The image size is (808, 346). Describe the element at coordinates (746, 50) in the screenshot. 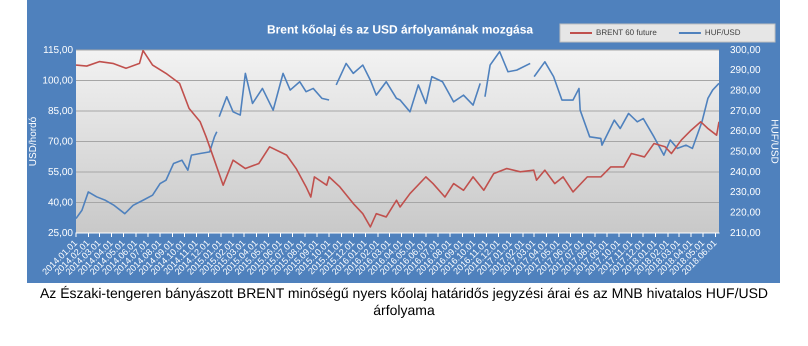

I see `y2-tick-label: 300,00` at that location.